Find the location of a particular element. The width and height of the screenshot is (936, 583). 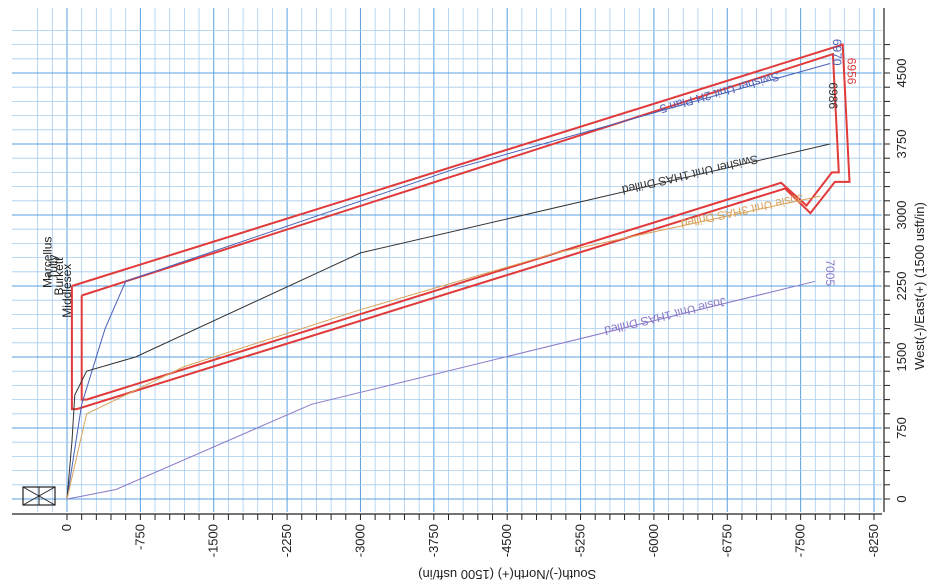

x-axis-title: West(-)/East(+) (1500 usft/in) is located at coordinates (919, 286).